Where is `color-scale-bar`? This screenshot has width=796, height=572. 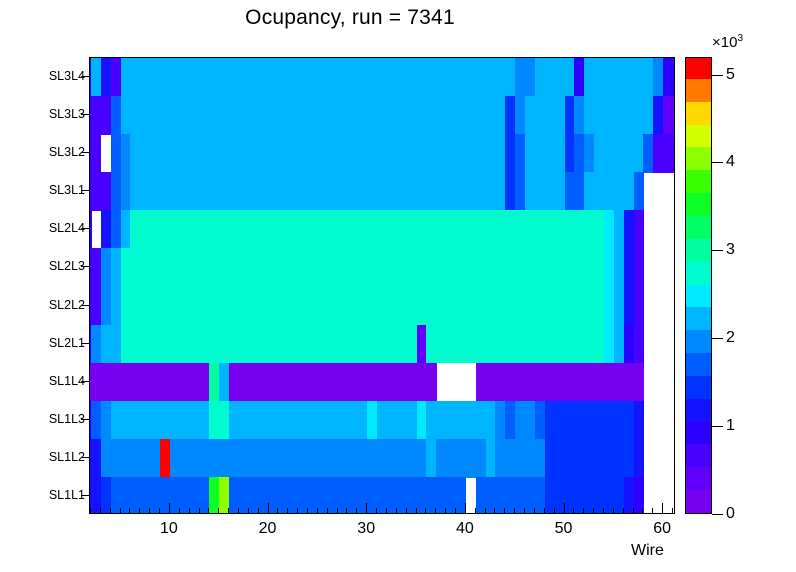
color-scale-bar is located at coordinates (698, 285).